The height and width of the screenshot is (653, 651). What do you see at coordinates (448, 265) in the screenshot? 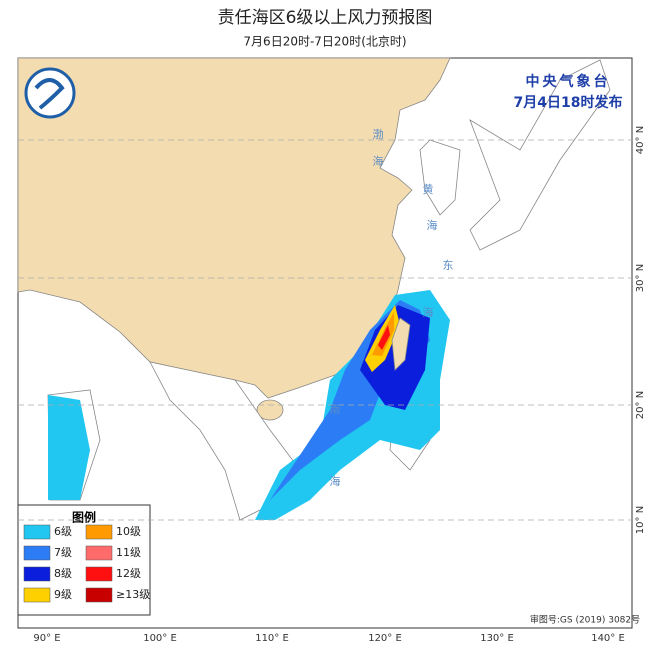
I see `sea-label: 东` at bounding box center [448, 265].